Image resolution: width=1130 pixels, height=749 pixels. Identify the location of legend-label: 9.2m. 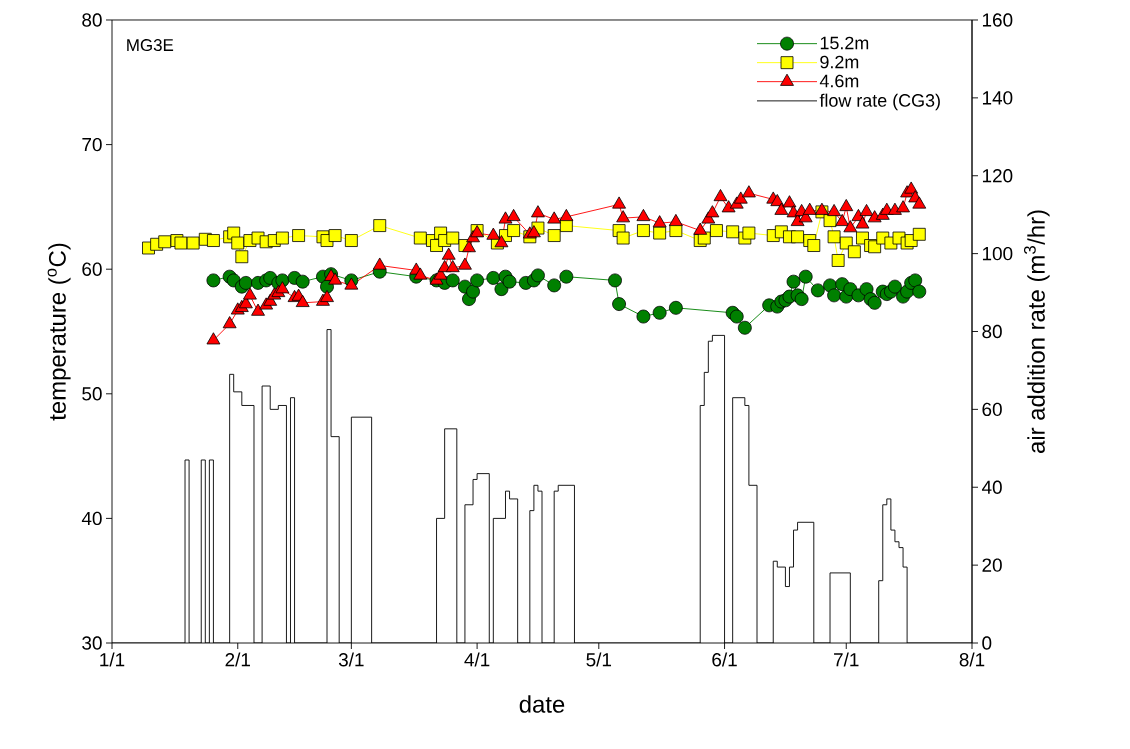
(839, 62).